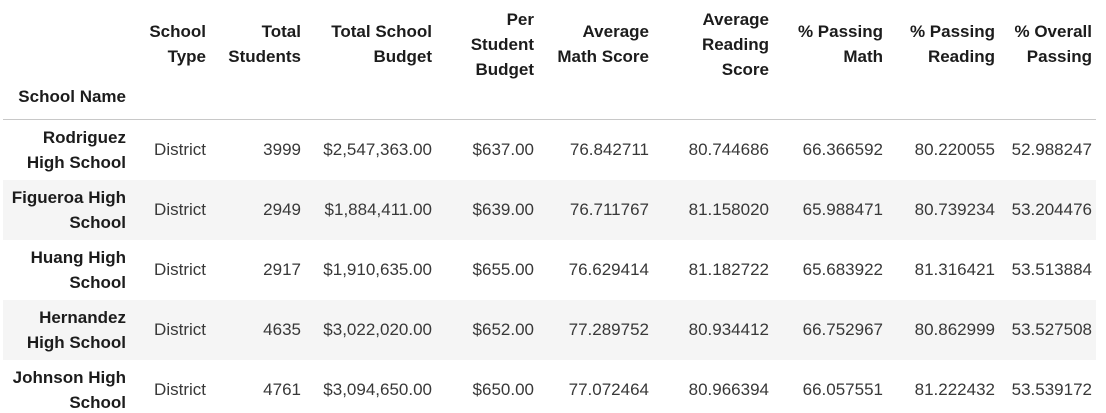 Image resolution: width=1106 pixels, height=413 pixels. What do you see at coordinates (728, 209) in the screenshot?
I see `value-cell: 81.158020` at bounding box center [728, 209].